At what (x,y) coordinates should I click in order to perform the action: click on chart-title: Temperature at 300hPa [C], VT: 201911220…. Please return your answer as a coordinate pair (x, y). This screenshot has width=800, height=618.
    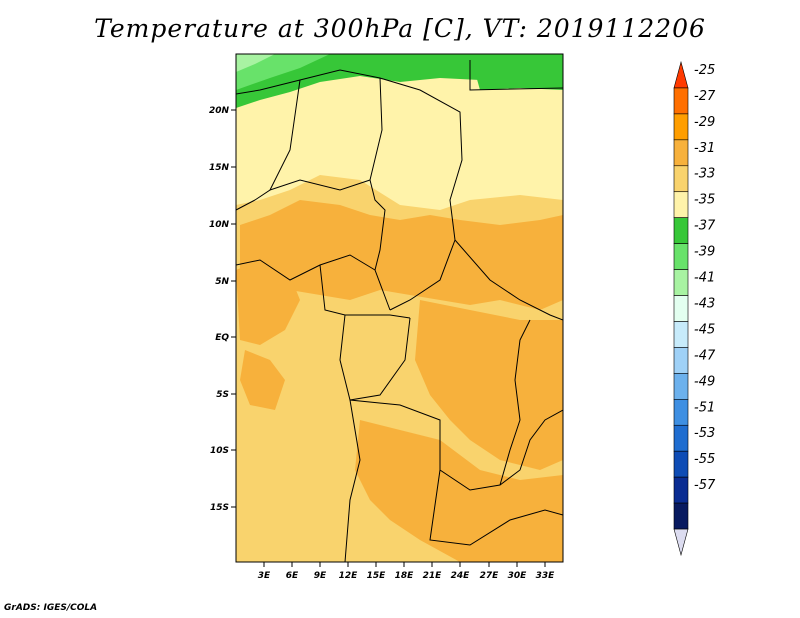
    Looking at the image, I should click on (400, 28).